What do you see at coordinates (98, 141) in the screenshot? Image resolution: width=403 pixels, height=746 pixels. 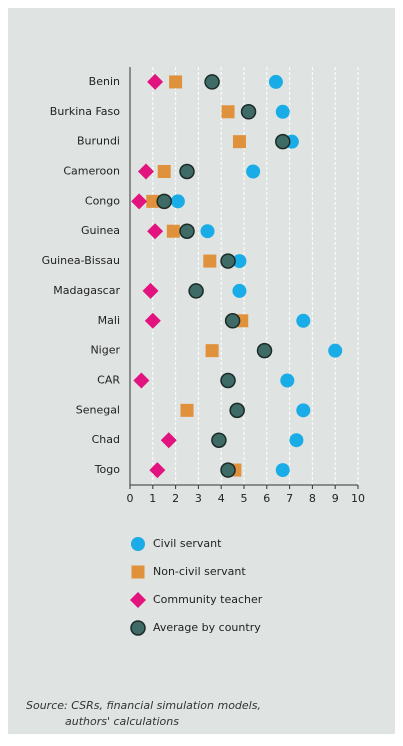 I see `category-label: Burundi` at bounding box center [98, 141].